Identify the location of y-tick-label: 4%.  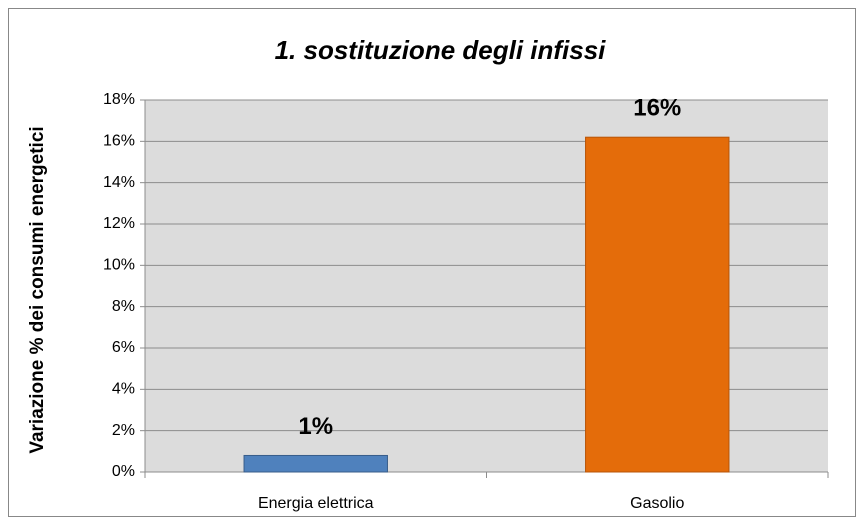
(123, 389).